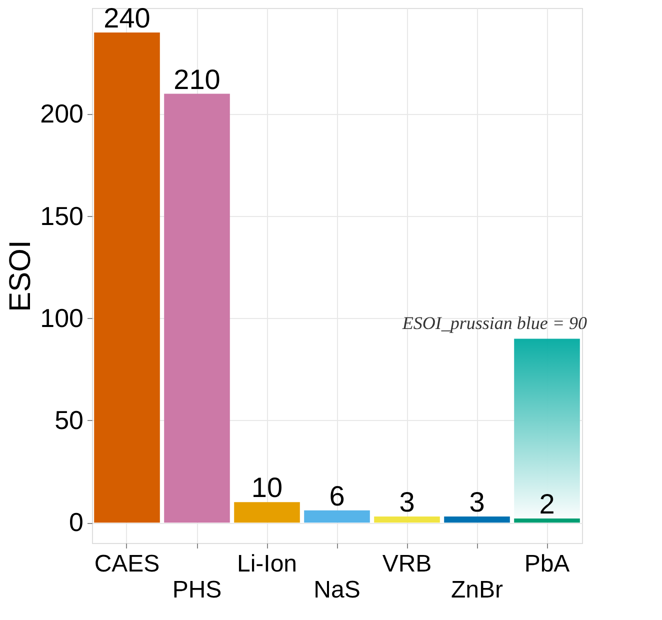 The width and height of the screenshot is (662, 620). Describe the element at coordinates (76, 522) in the screenshot. I see `y-tick-label: 0` at that location.